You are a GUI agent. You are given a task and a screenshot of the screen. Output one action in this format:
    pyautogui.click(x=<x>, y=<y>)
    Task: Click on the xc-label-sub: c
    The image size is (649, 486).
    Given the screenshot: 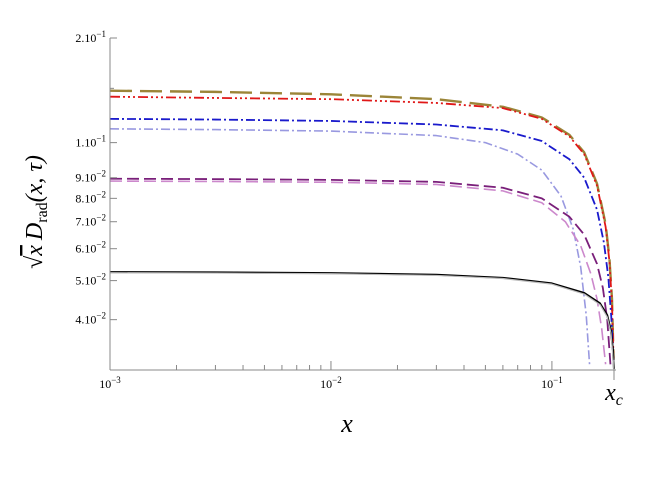 What is the action you would take?
    pyautogui.click(x=619, y=400)
    